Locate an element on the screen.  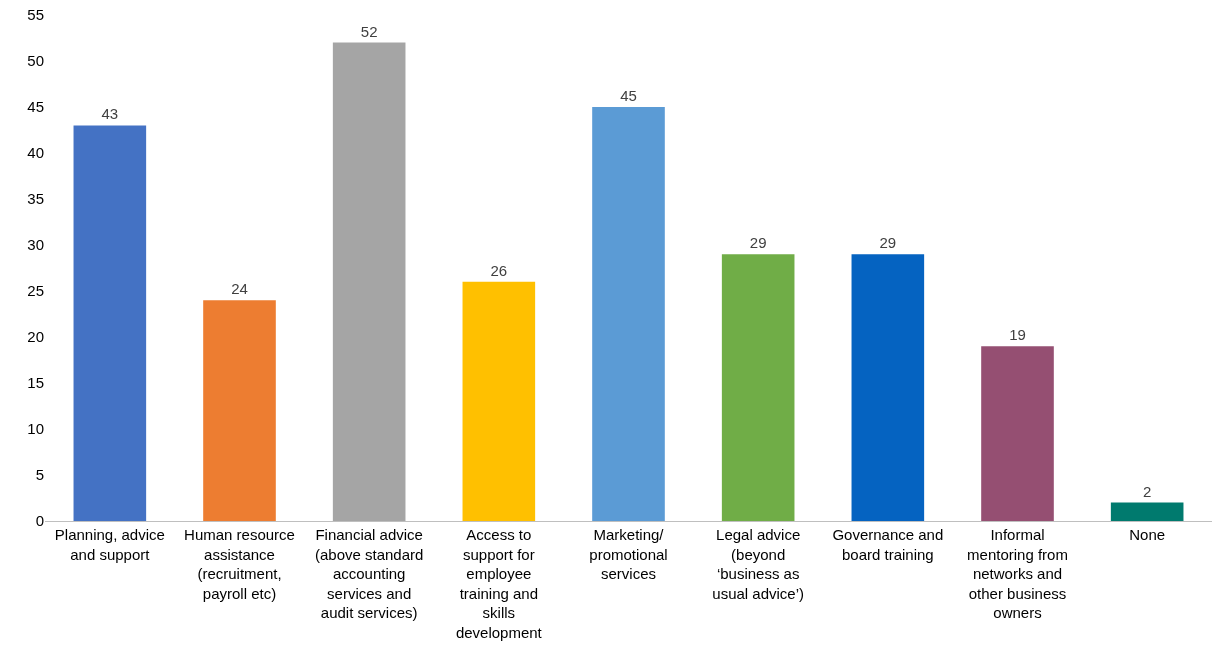
x-tick-label: Access to support for employee training and skills development is located at coordinates (499, 583).